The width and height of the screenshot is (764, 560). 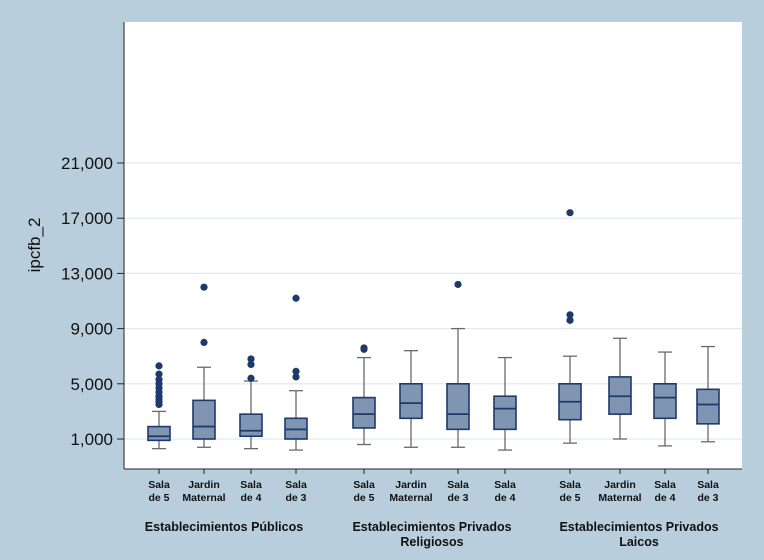 What do you see at coordinates (87, 163) in the screenshot?
I see `y-tick-label: 21,000` at bounding box center [87, 163].